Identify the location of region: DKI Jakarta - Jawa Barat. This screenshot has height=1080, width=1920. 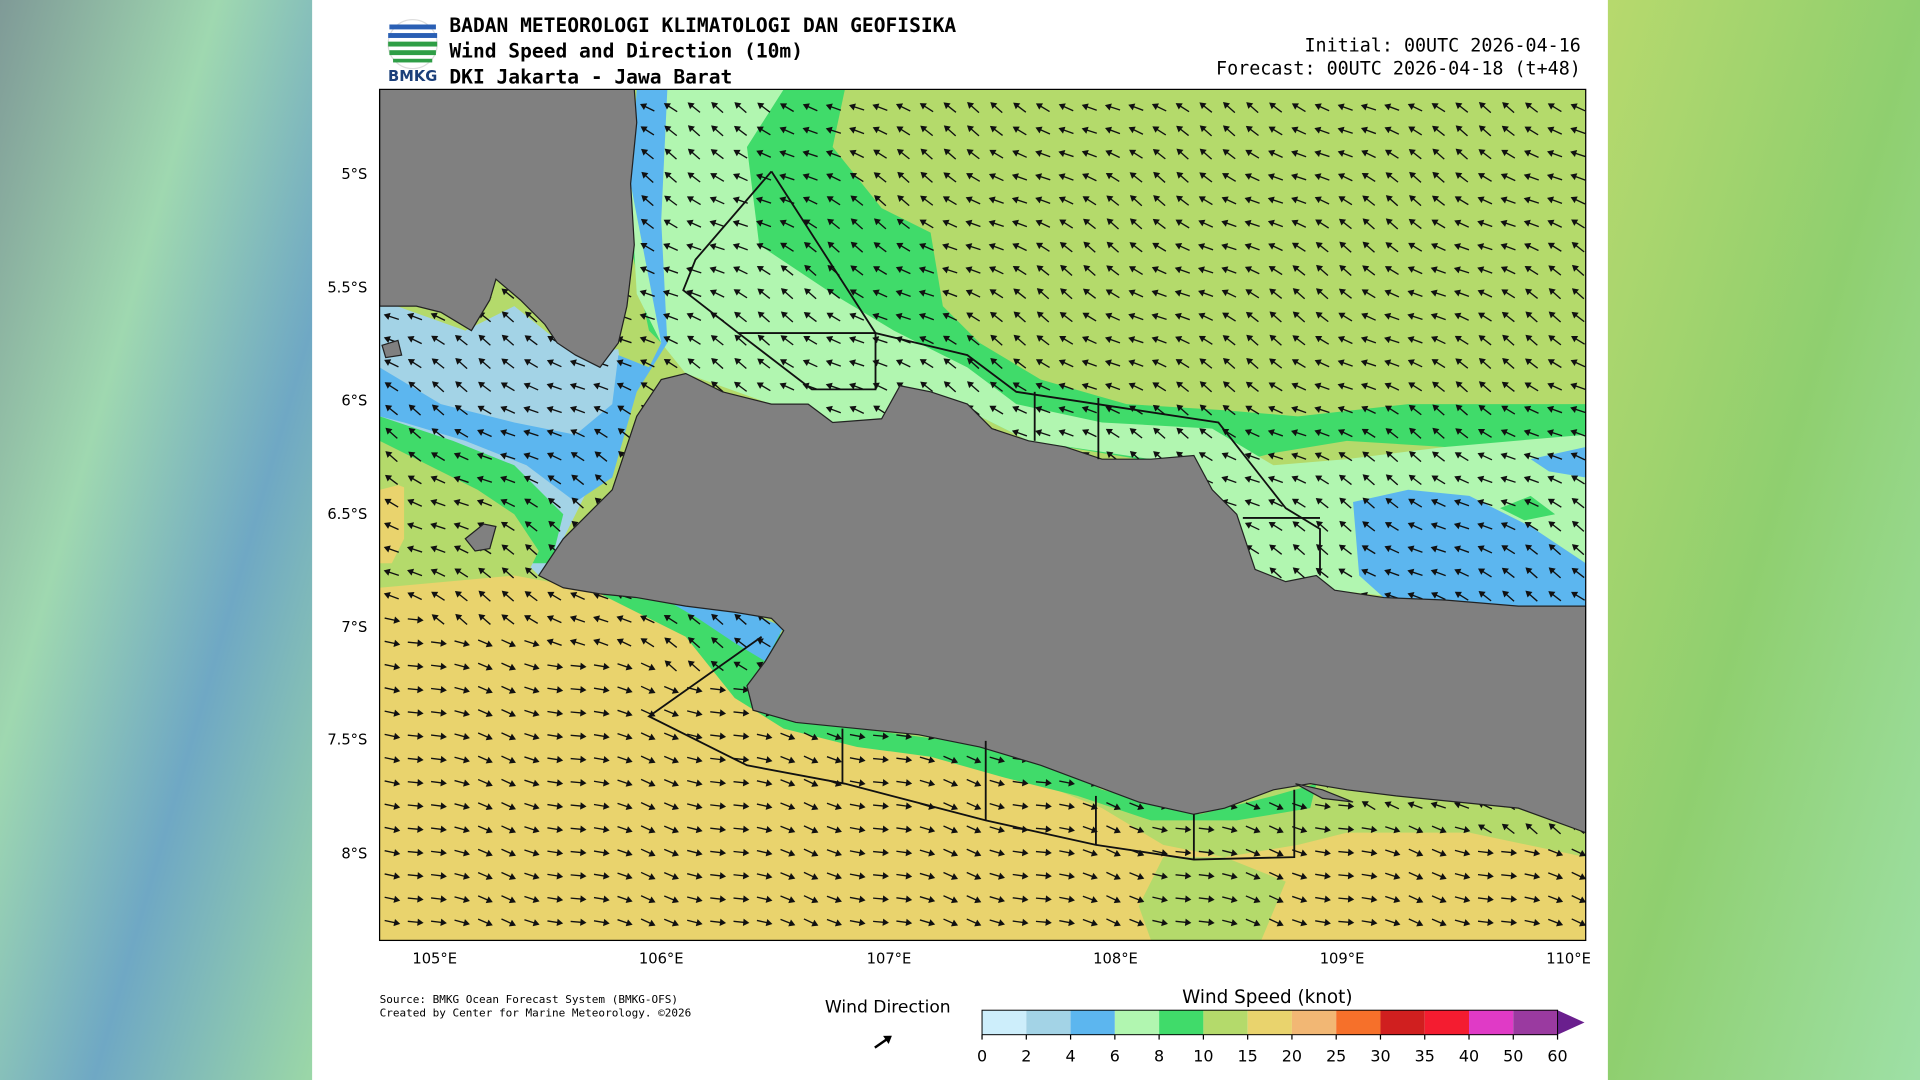
(590, 76).